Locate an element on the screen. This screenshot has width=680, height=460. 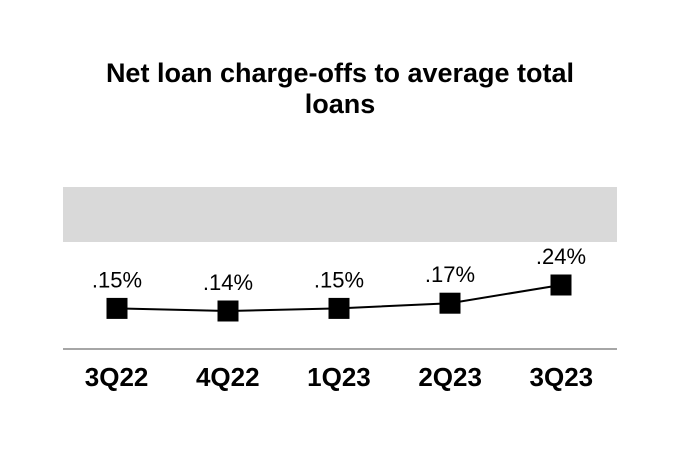
x-axis-label: 1Q23 is located at coordinates (339, 377).